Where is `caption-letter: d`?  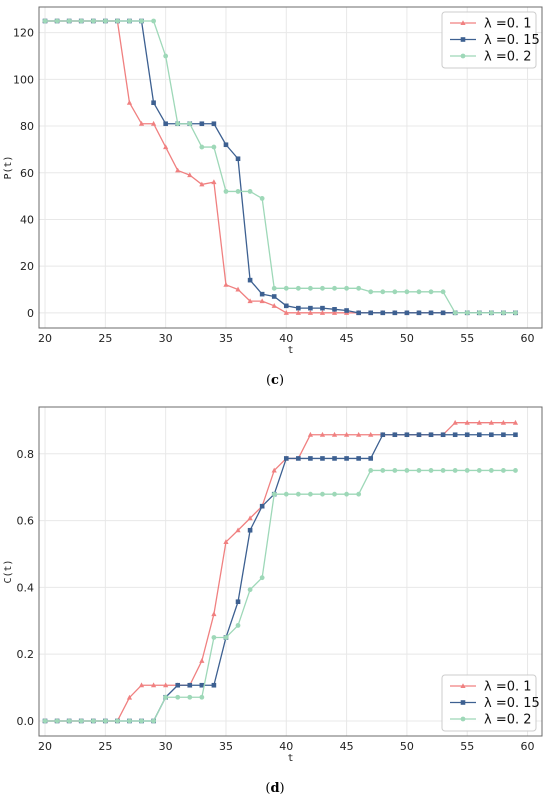
caption-letter: d is located at coordinates (274, 788).